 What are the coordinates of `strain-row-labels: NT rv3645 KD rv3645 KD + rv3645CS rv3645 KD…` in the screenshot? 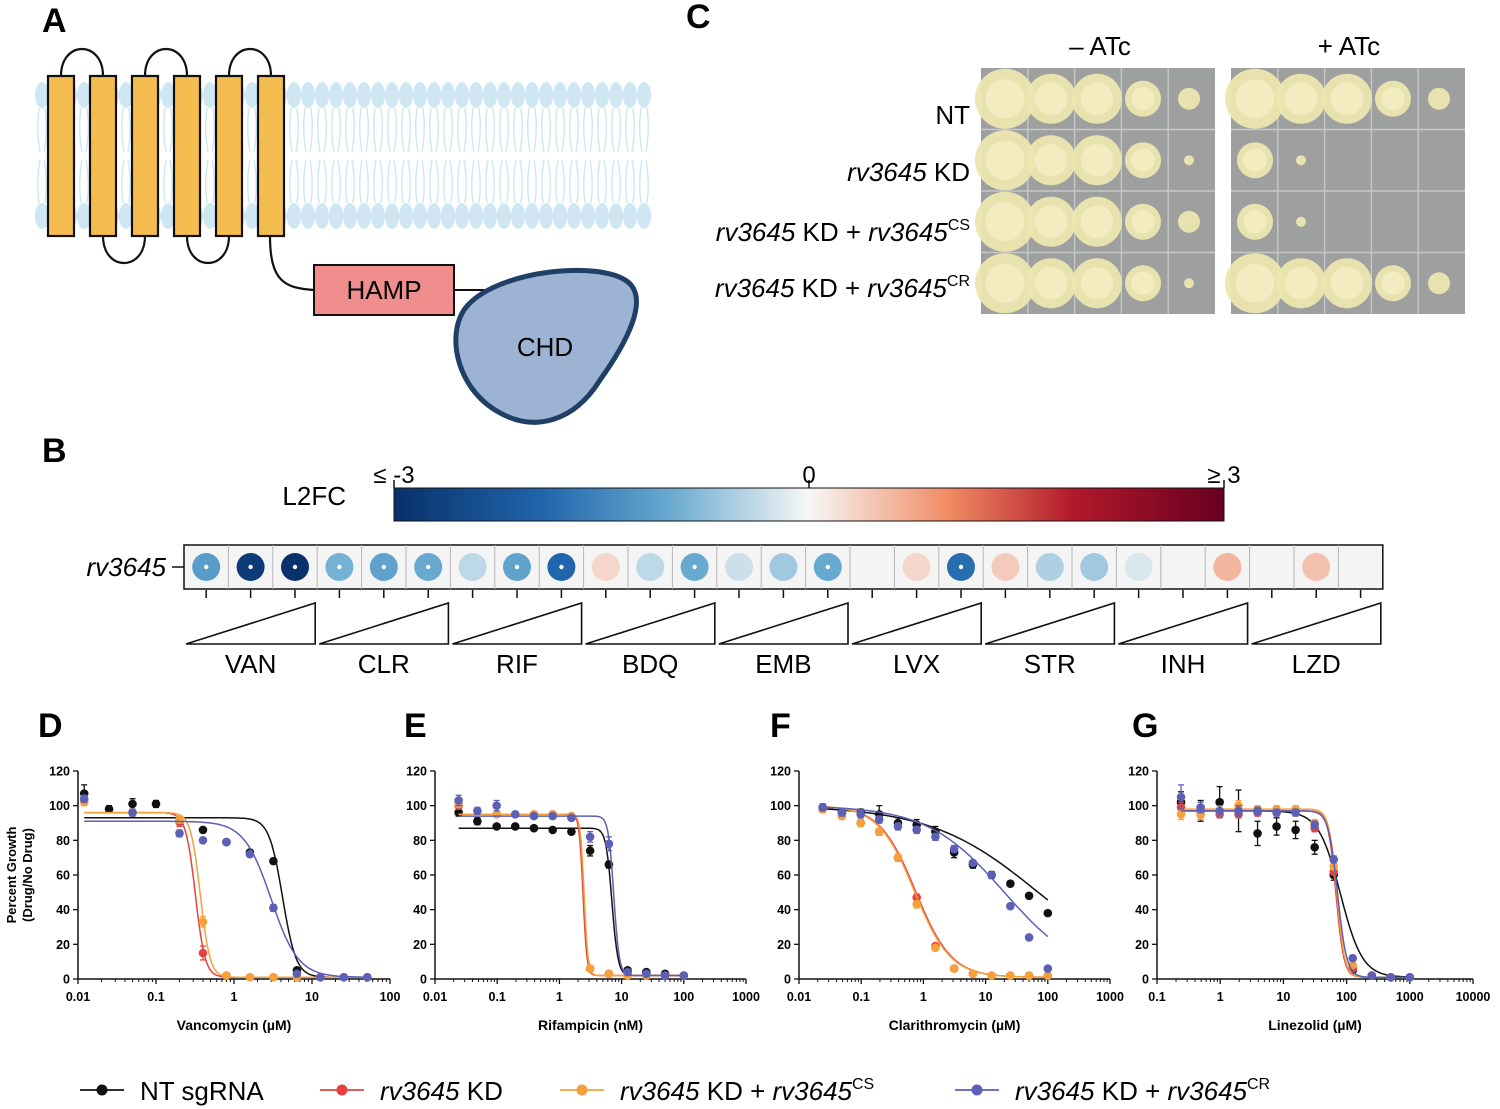 It's located at (842, 201).